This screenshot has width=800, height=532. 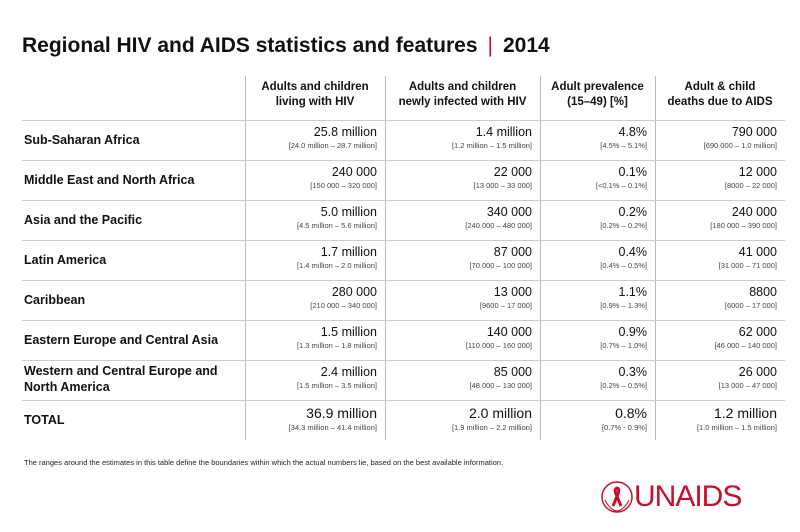 What do you see at coordinates (348, 252) in the screenshot?
I see `cell-value: 1.7 million` at bounding box center [348, 252].